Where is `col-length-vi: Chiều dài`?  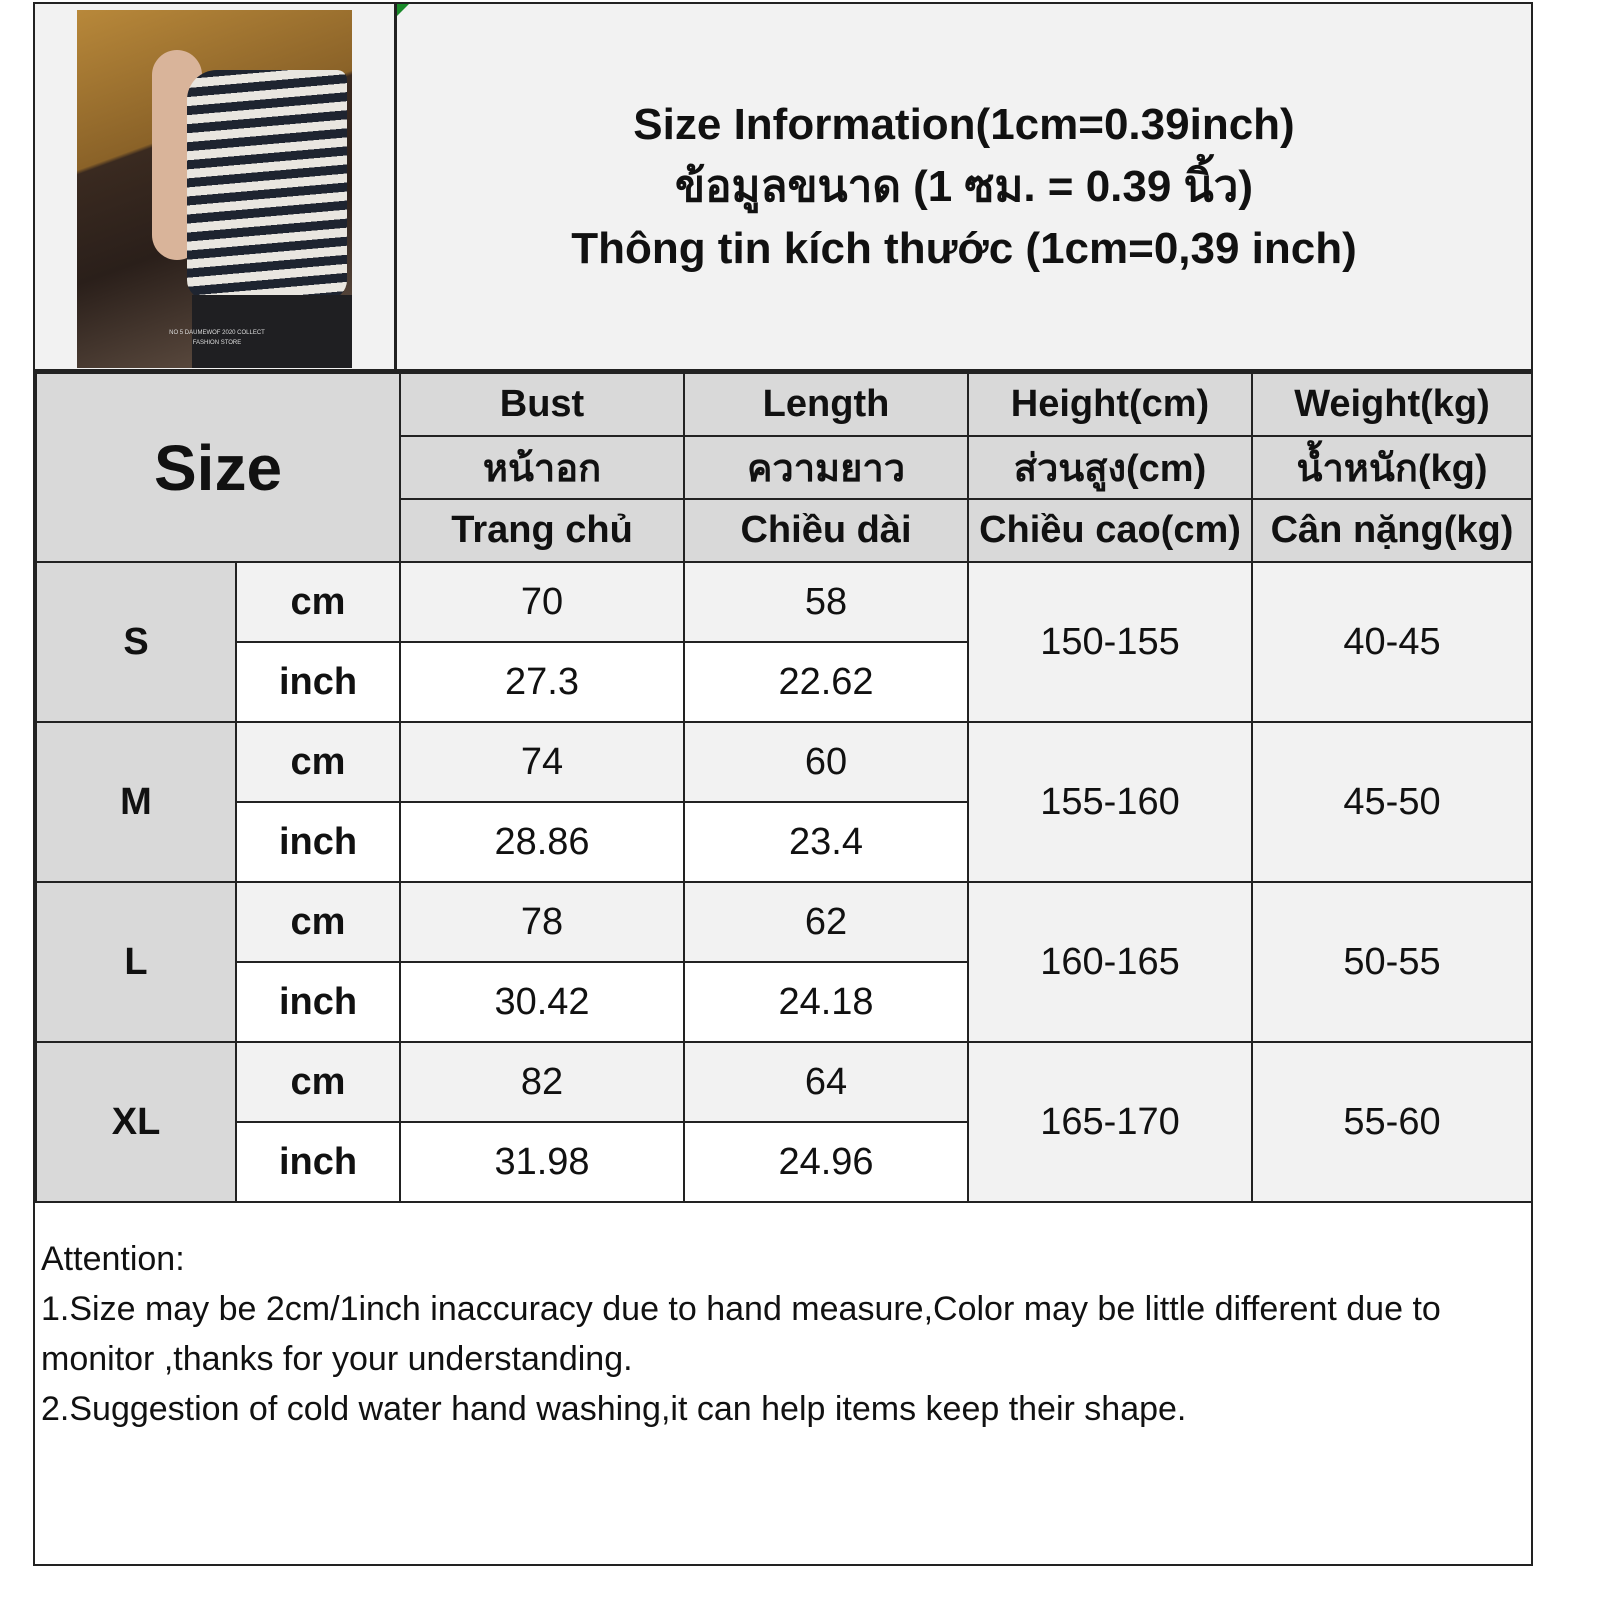 col-length-vi: Chiều dài is located at coordinates (826, 530).